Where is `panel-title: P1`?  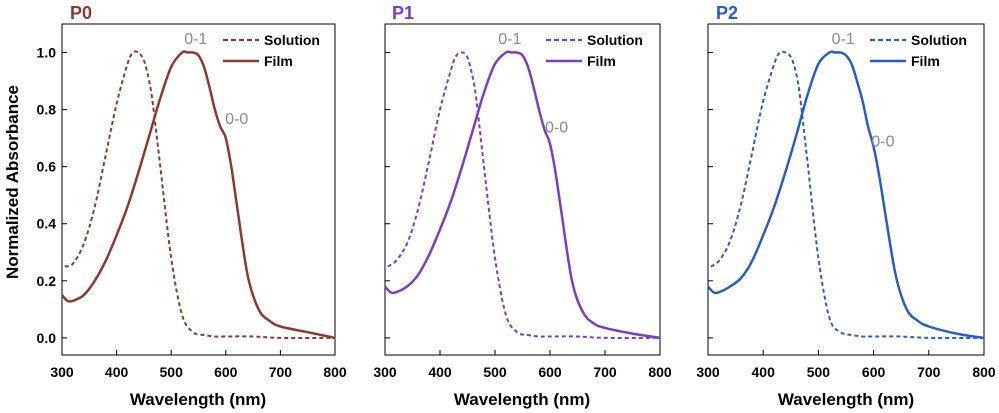
panel-title: P1 is located at coordinates (403, 13).